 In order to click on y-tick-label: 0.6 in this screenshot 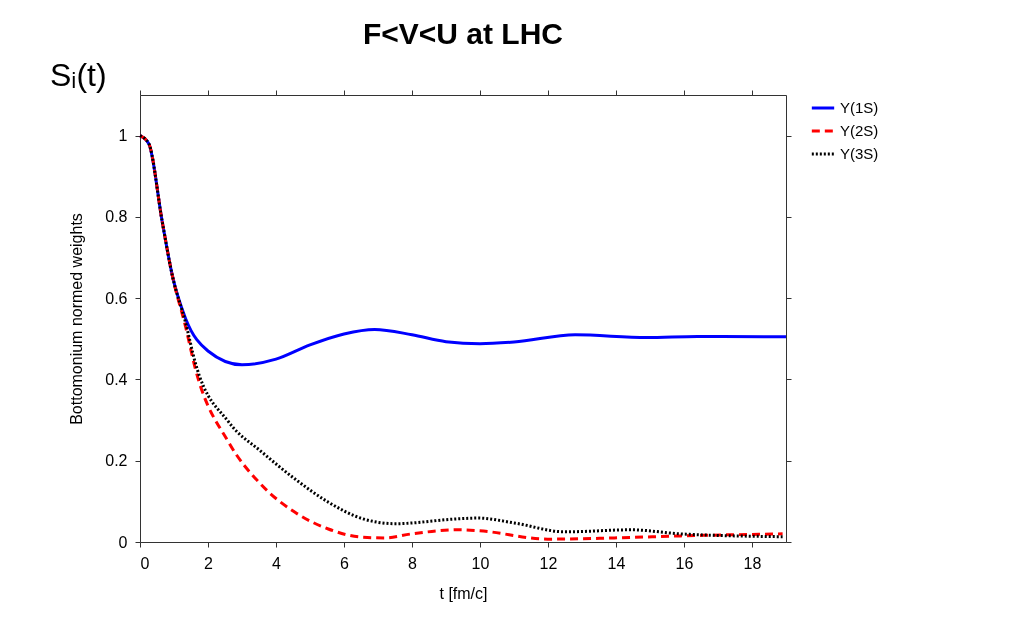, I will do `click(116, 298)`.